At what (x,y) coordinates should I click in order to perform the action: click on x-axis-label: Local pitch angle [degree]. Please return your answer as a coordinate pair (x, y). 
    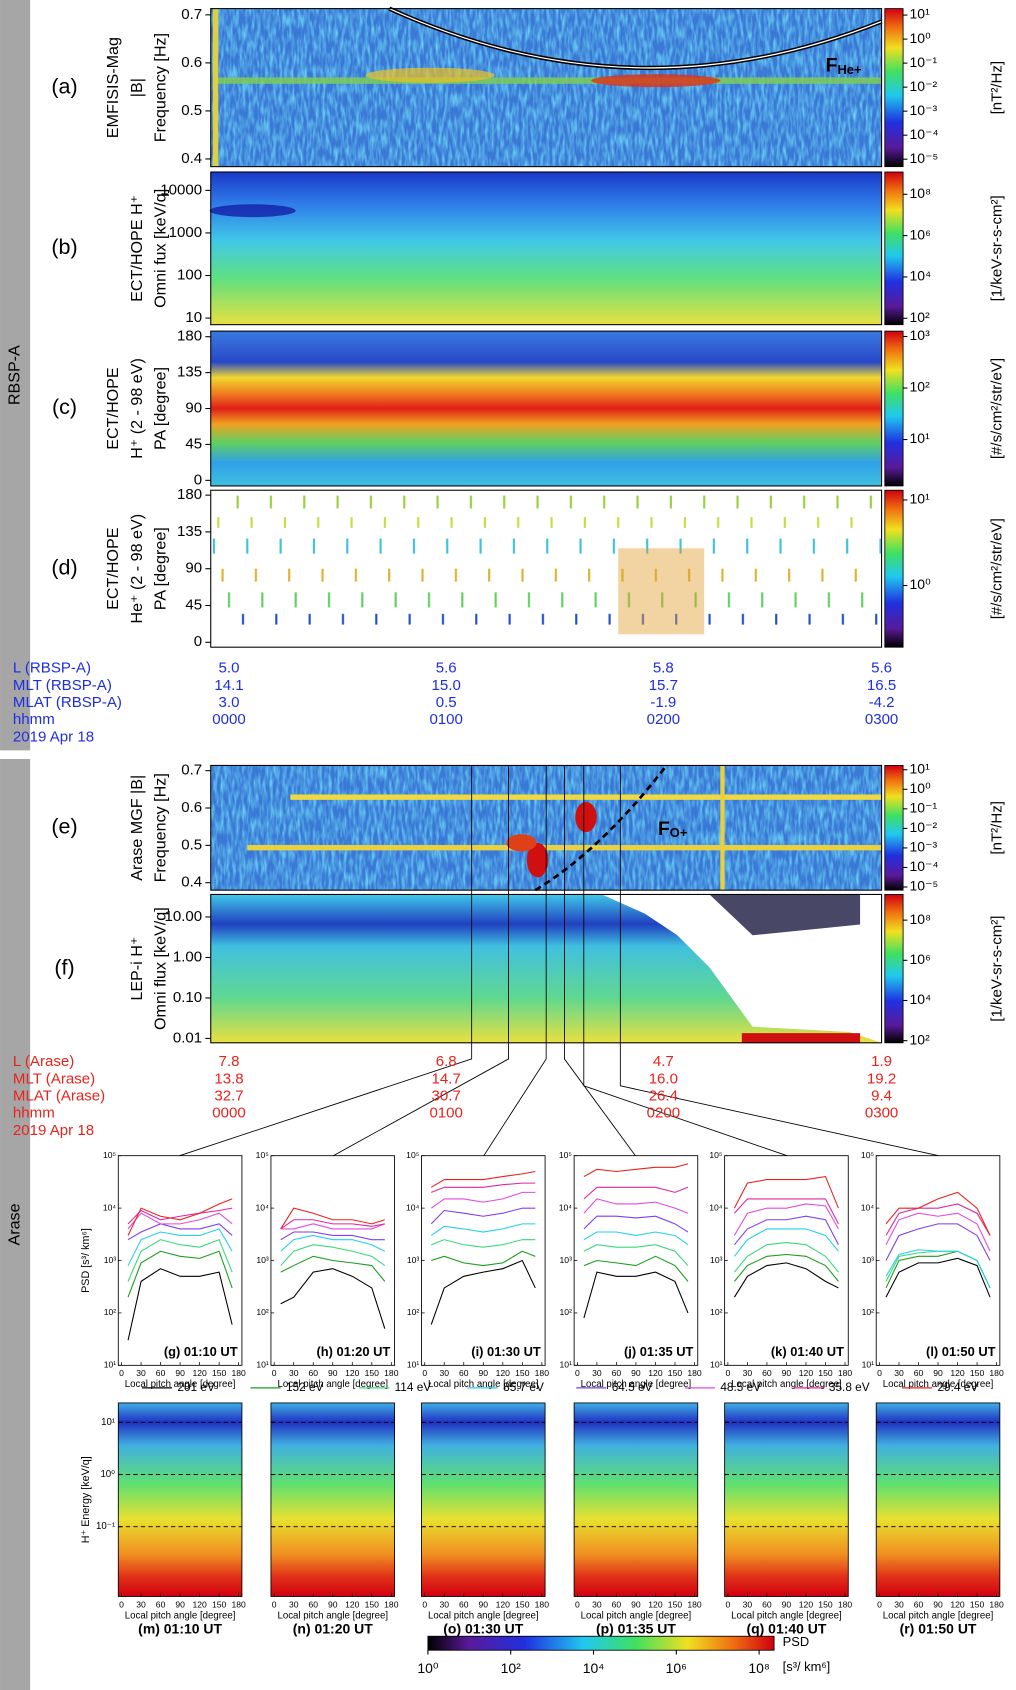
    Looking at the image, I should click on (180, 1615).